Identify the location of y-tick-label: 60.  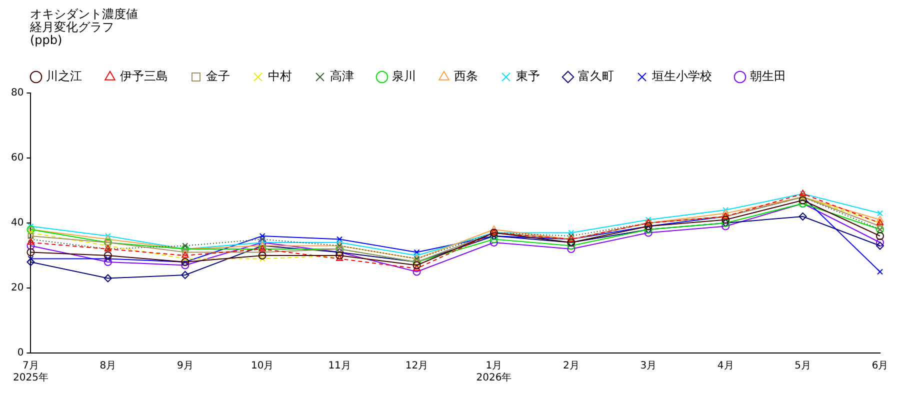
(17, 158).